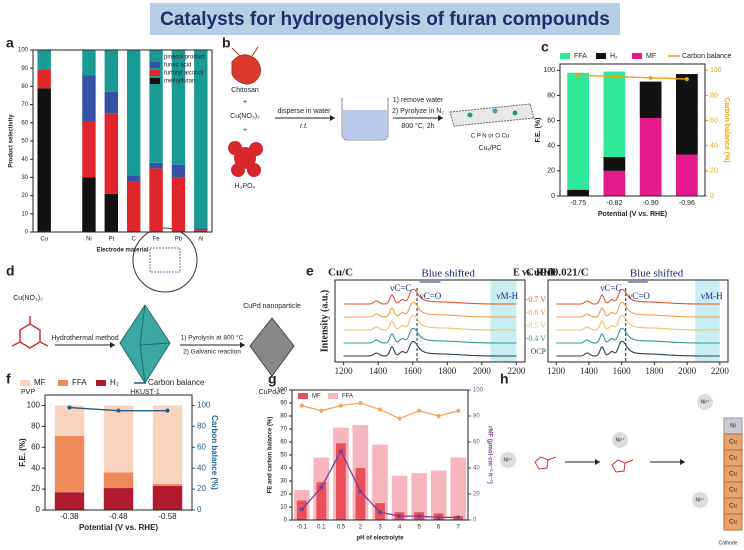  What do you see at coordinates (177, 66) in the screenshot?
I see `legend-label: furoic acid` at bounding box center [177, 66].